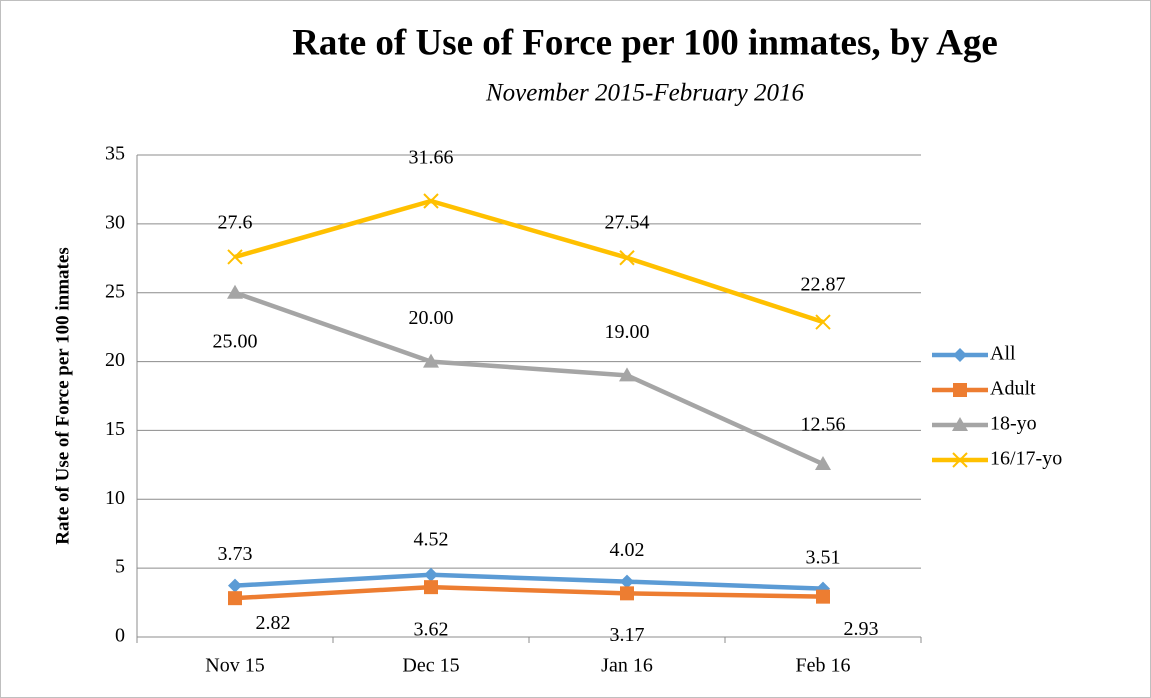 The height and width of the screenshot is (698, 1151). What do you see at coordinates (861, 629) in the screenshot?
I see `data-label: 2.93` at bounding box center [861, 629].